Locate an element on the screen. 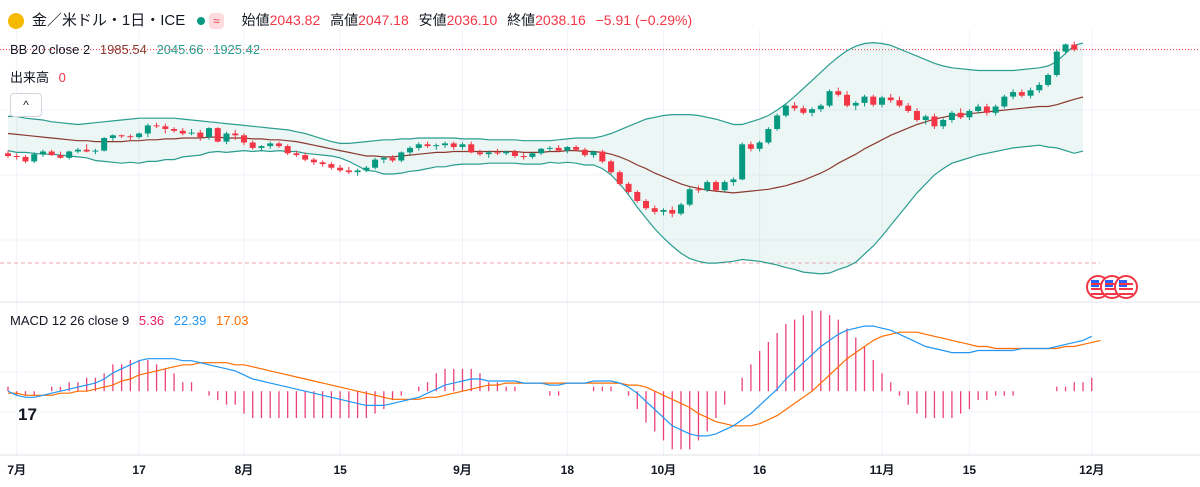 Image resolution: width=1200 pixels, height=487 pixels. price-change: −5.91 (−0.29%) is located at coordinates (644, 20).